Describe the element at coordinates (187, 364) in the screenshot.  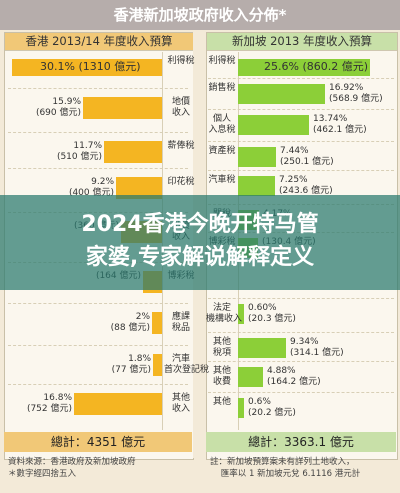
I see `hk-category-label: 汽車 首次登記稅` at that location.